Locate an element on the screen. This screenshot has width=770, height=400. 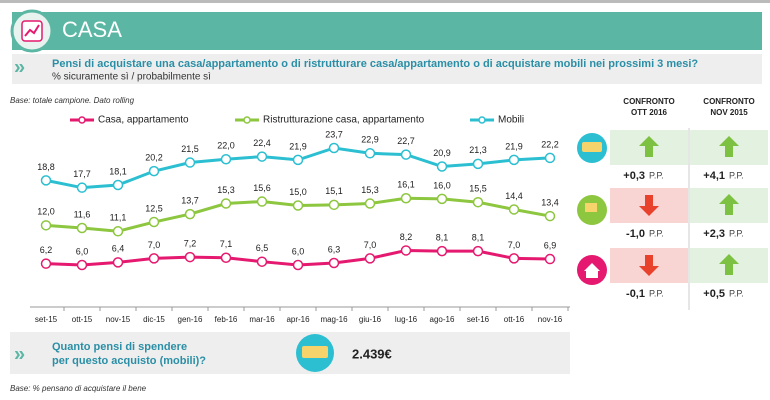
value-label: 12,5 is located at coordinates (154, 208).